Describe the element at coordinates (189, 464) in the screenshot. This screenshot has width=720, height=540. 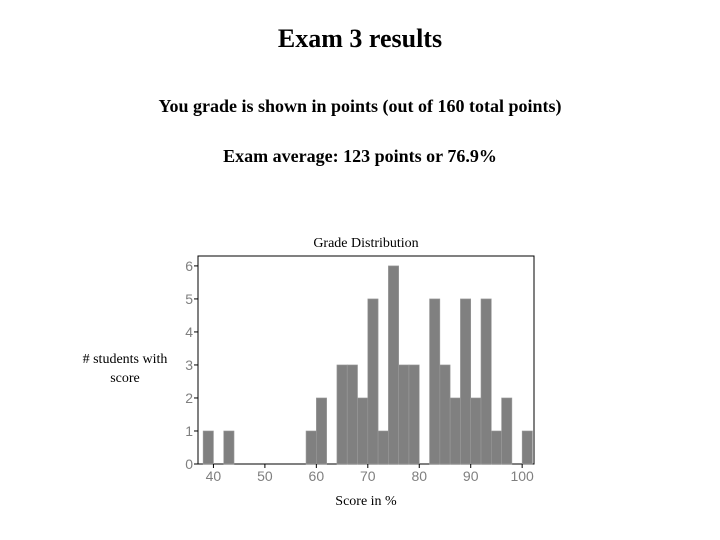
I see `y-tick-label: 0` at that location.